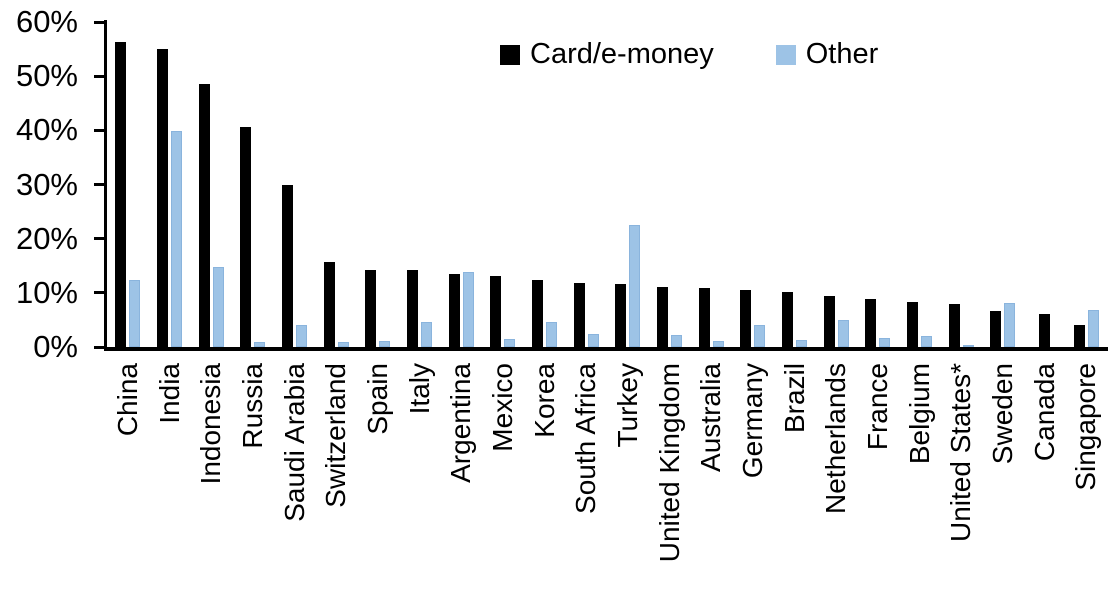 The image size is (1112, 594). I want to click on legend-item-other: Other, so click(827, 54).